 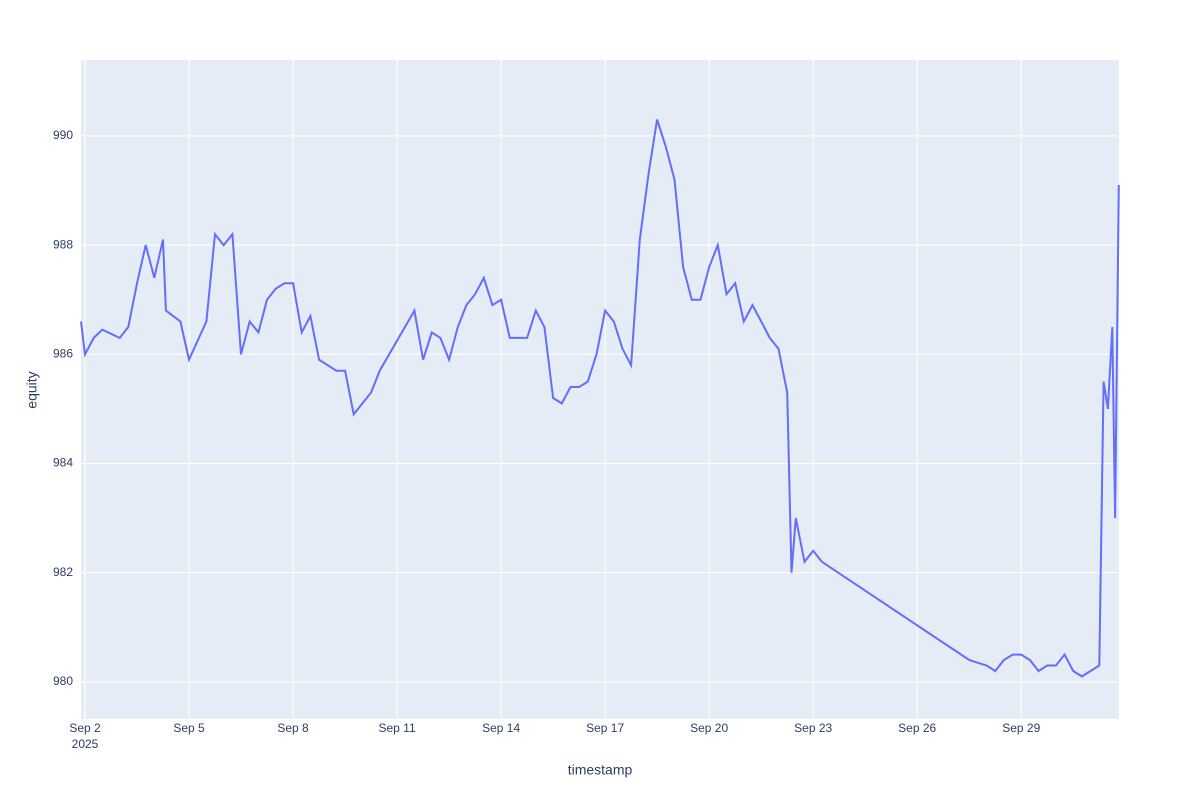 What do you see at coordinates (63, 572) in the screenshot?
I see `y-tick-label: 982` at bounding box center [63, 572].